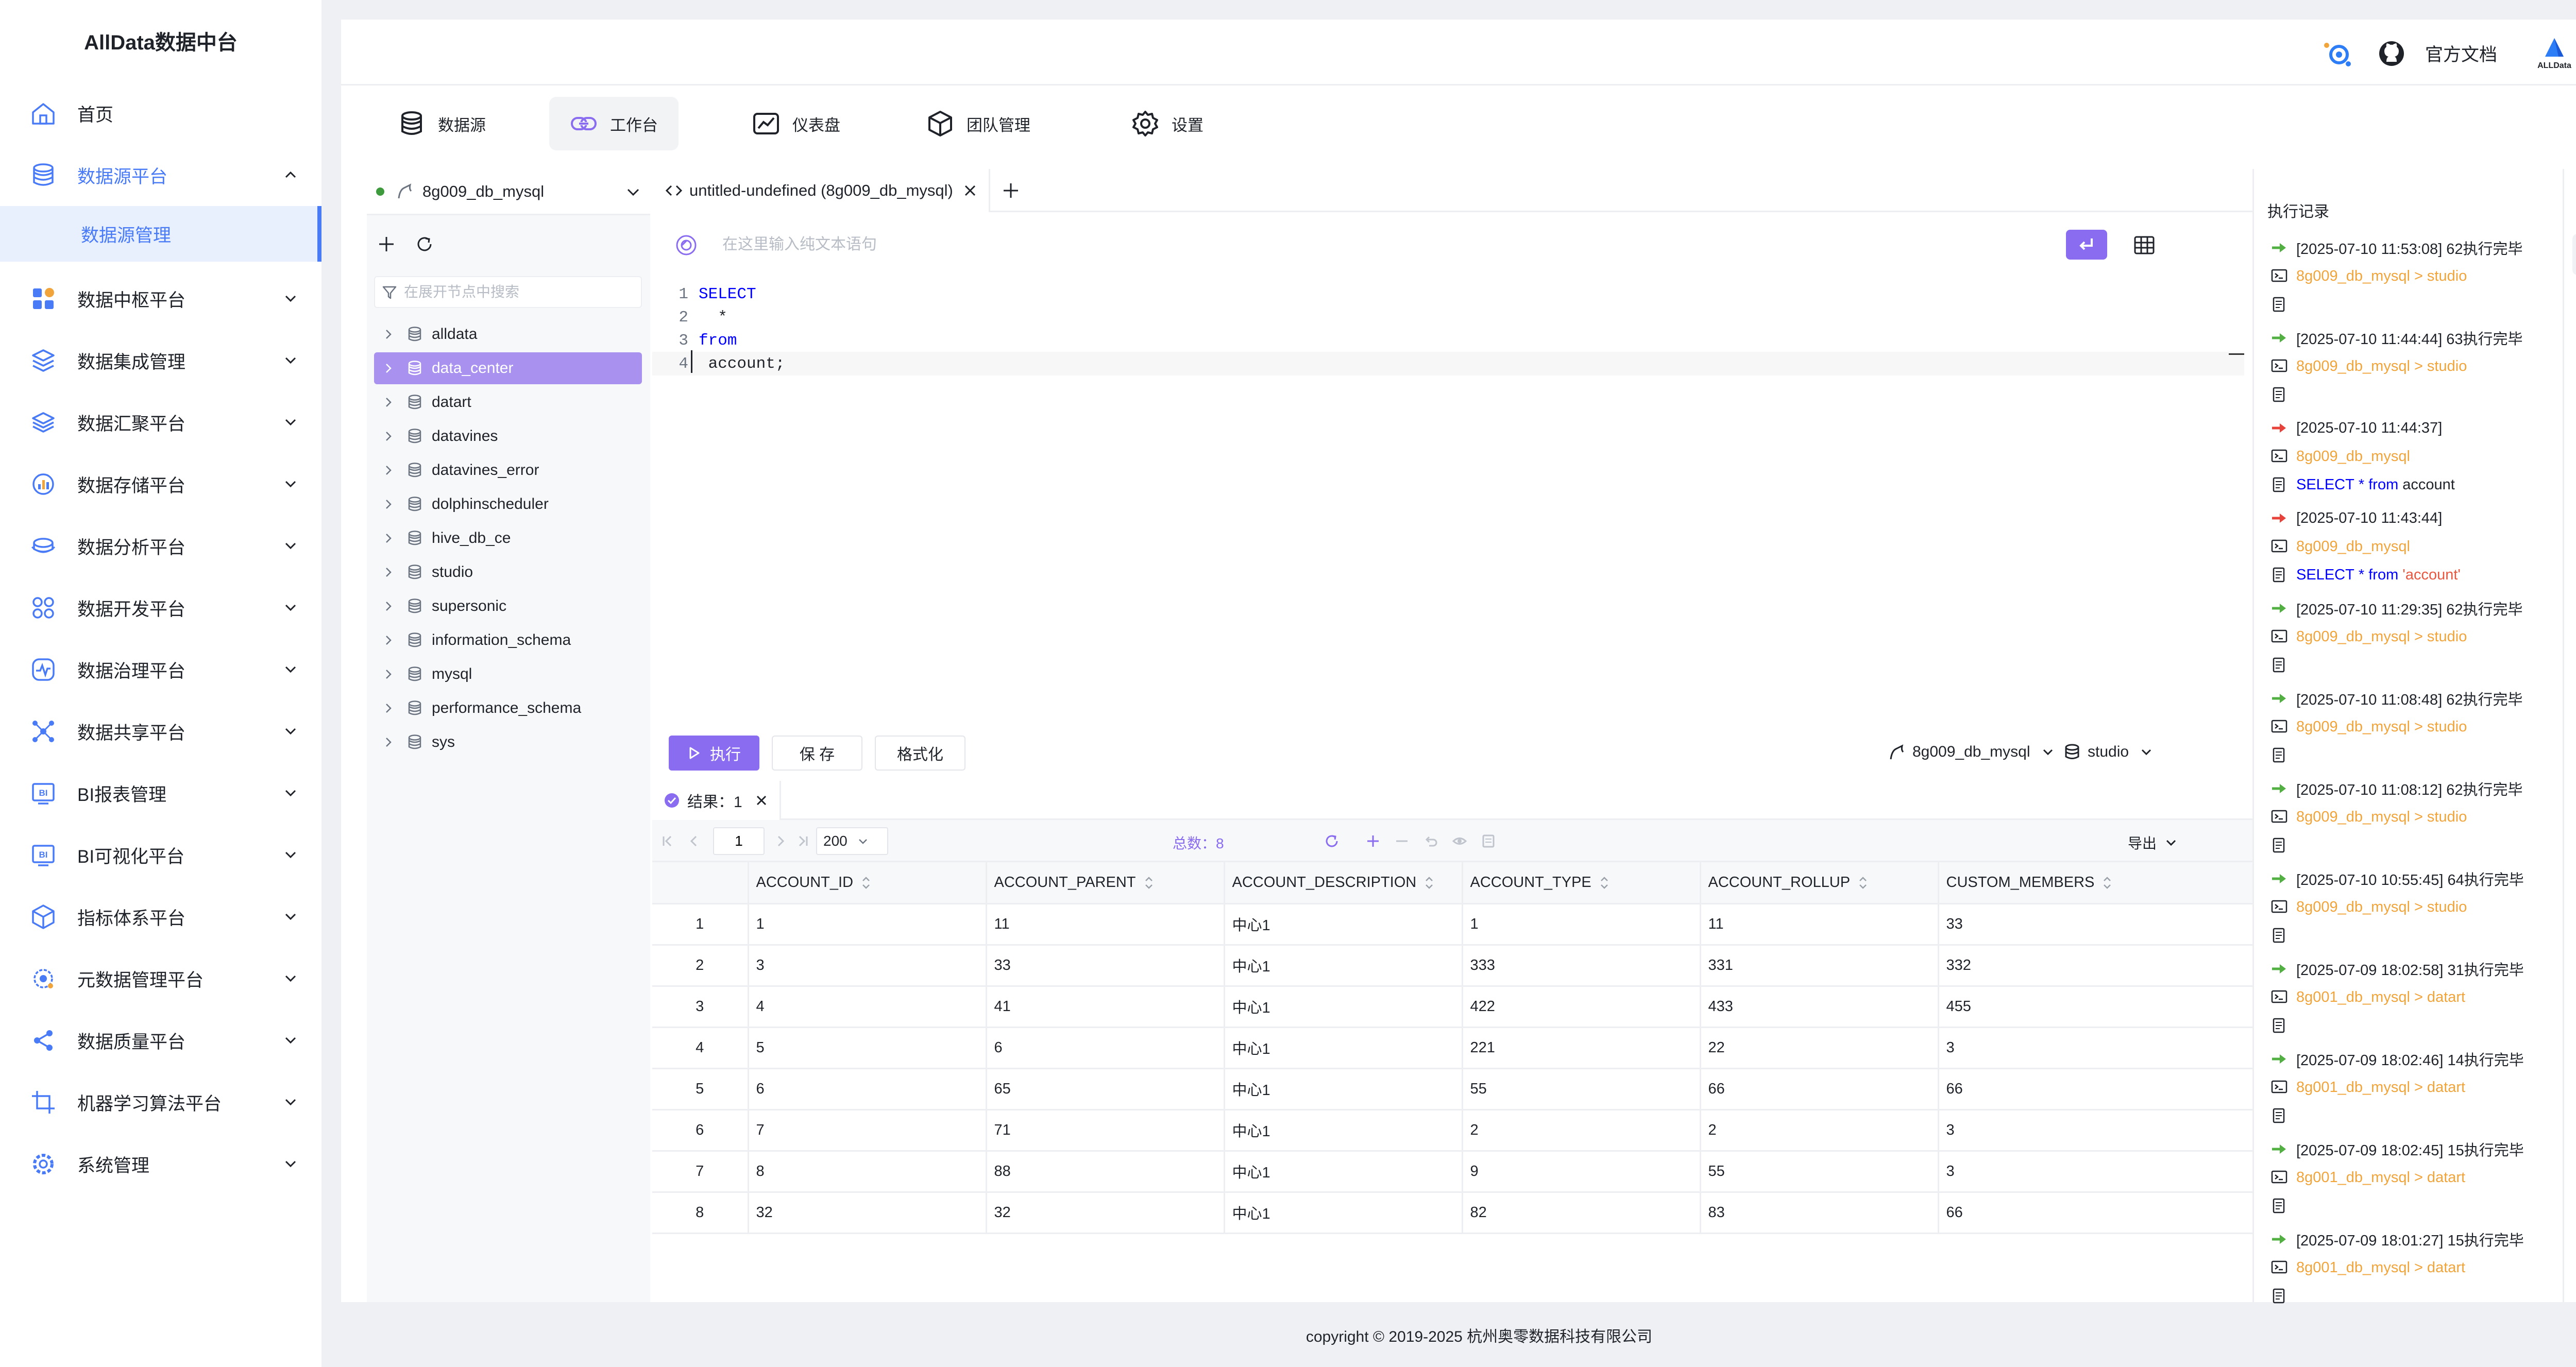 This screenshot has width=2576, height=1367. I want to click on sql-preview-icon, so click(1489, 841).